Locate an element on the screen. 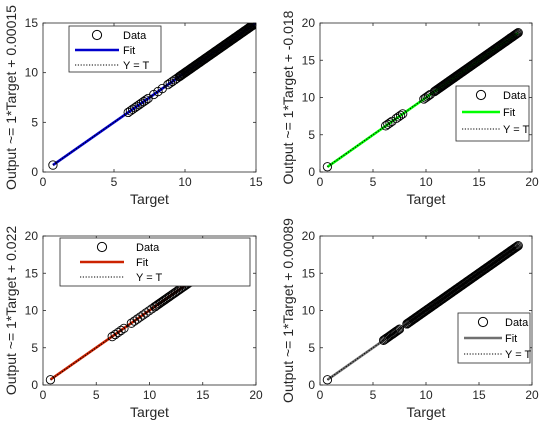 Image resolution: width=550 pixels, height=428 pixels. legend-box is located at coordinates (492, 113).